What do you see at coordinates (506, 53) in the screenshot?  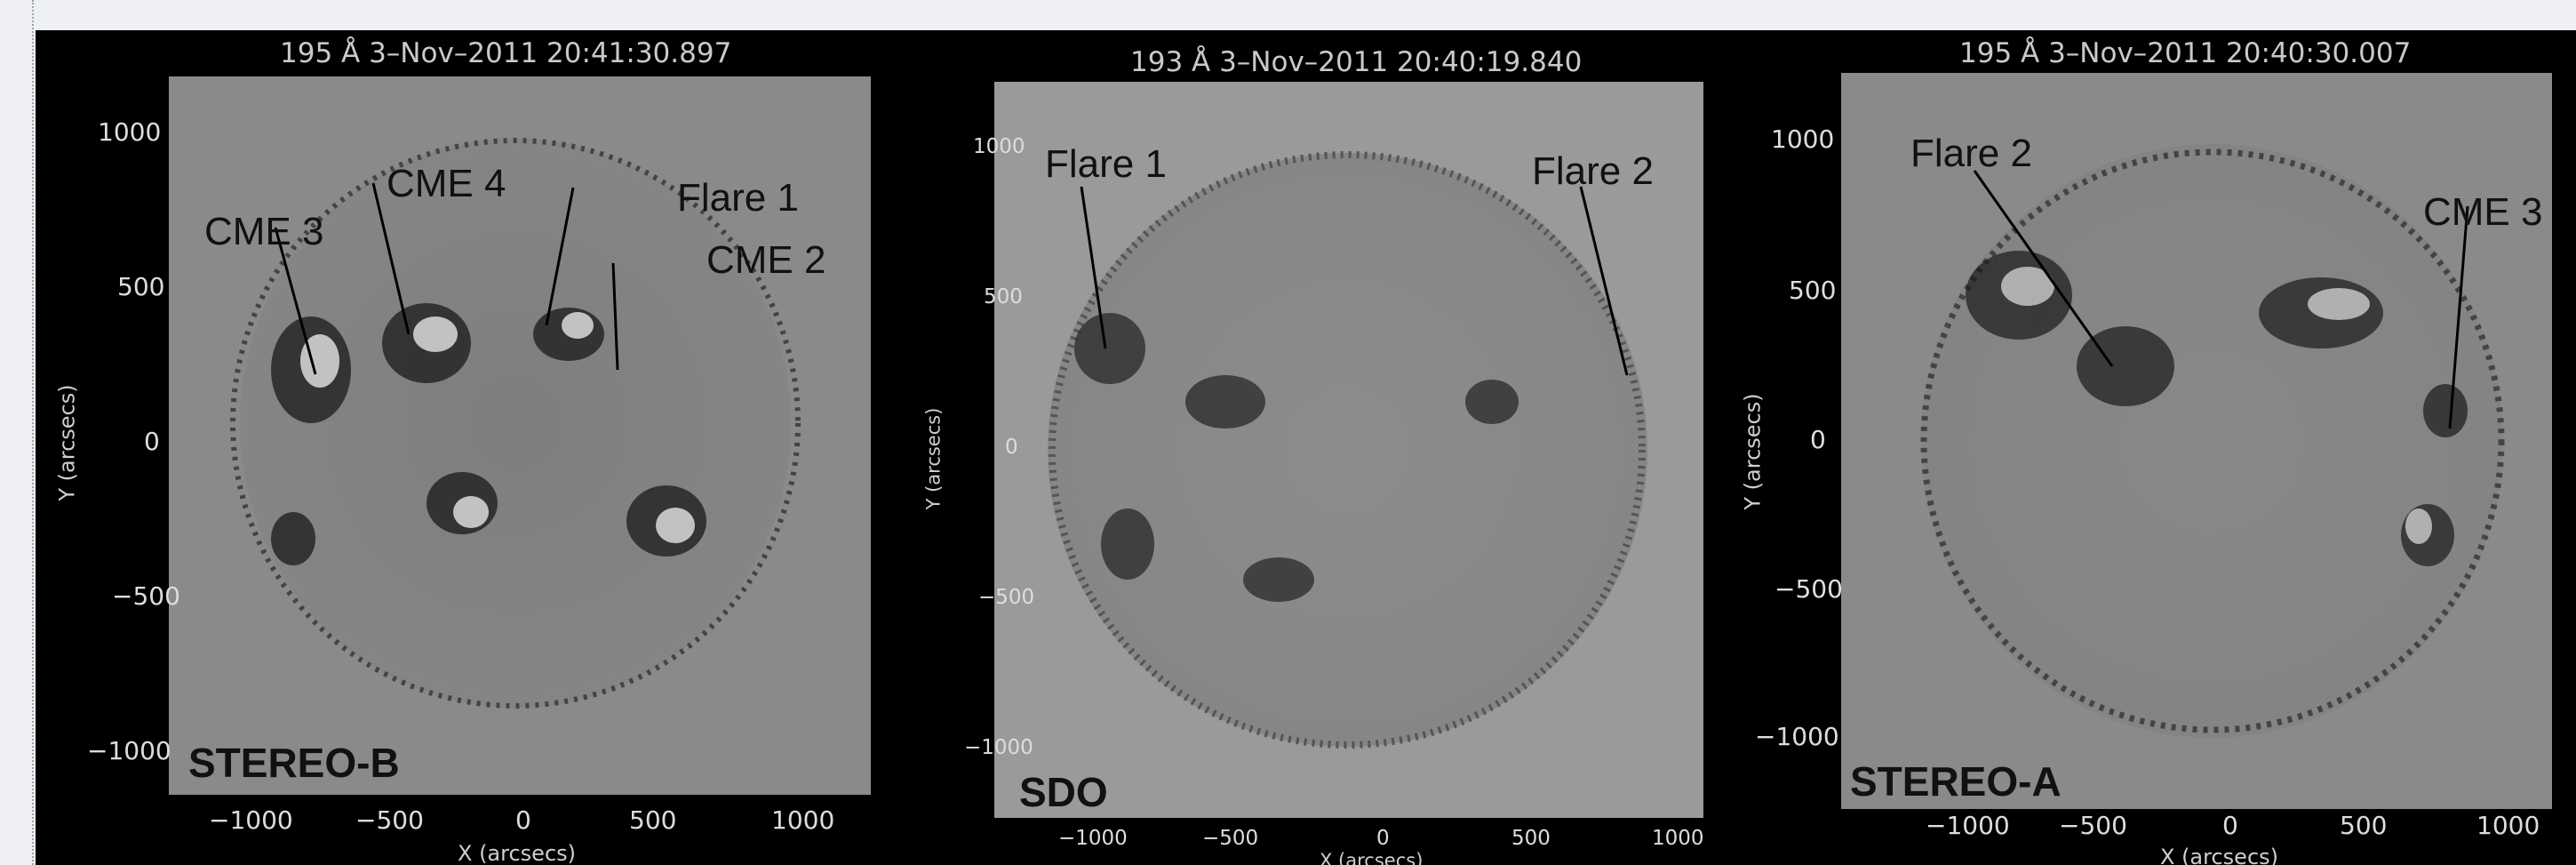 I see `panel-title: 195 Å 3–Nov–2011 20:41:30.897` at bounding box center [506, 53].